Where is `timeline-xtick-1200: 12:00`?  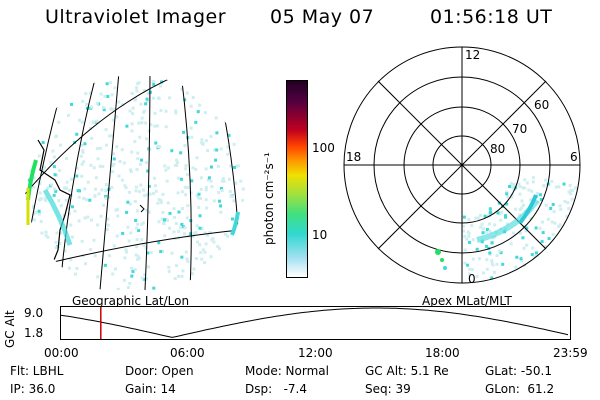 timeline-xtick-1200: 12:00 is located at coordinates (315, 353).